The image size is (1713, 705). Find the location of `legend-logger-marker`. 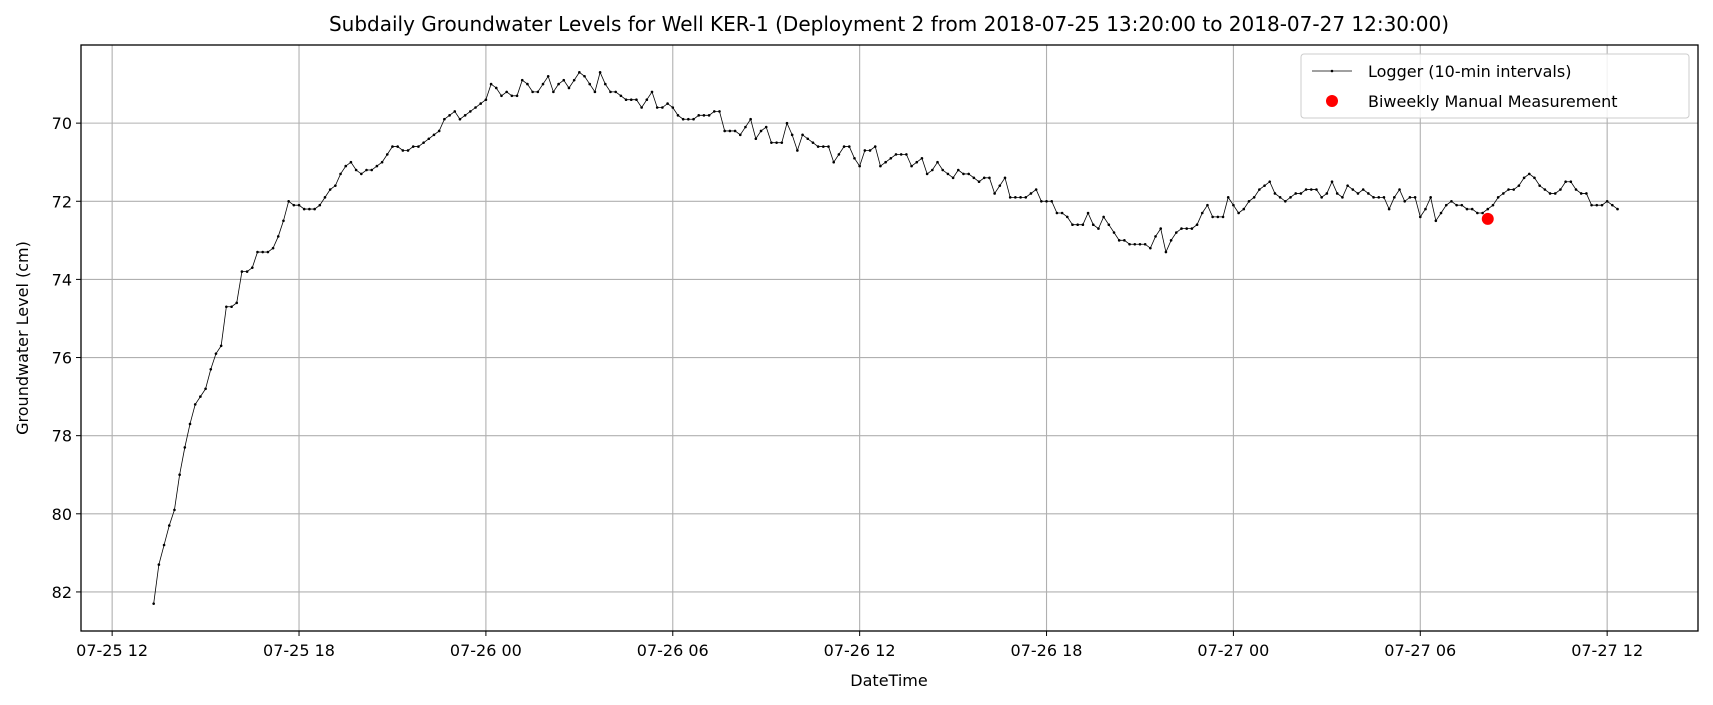

legend-logger-marker is located at coordinates (1332, 71).